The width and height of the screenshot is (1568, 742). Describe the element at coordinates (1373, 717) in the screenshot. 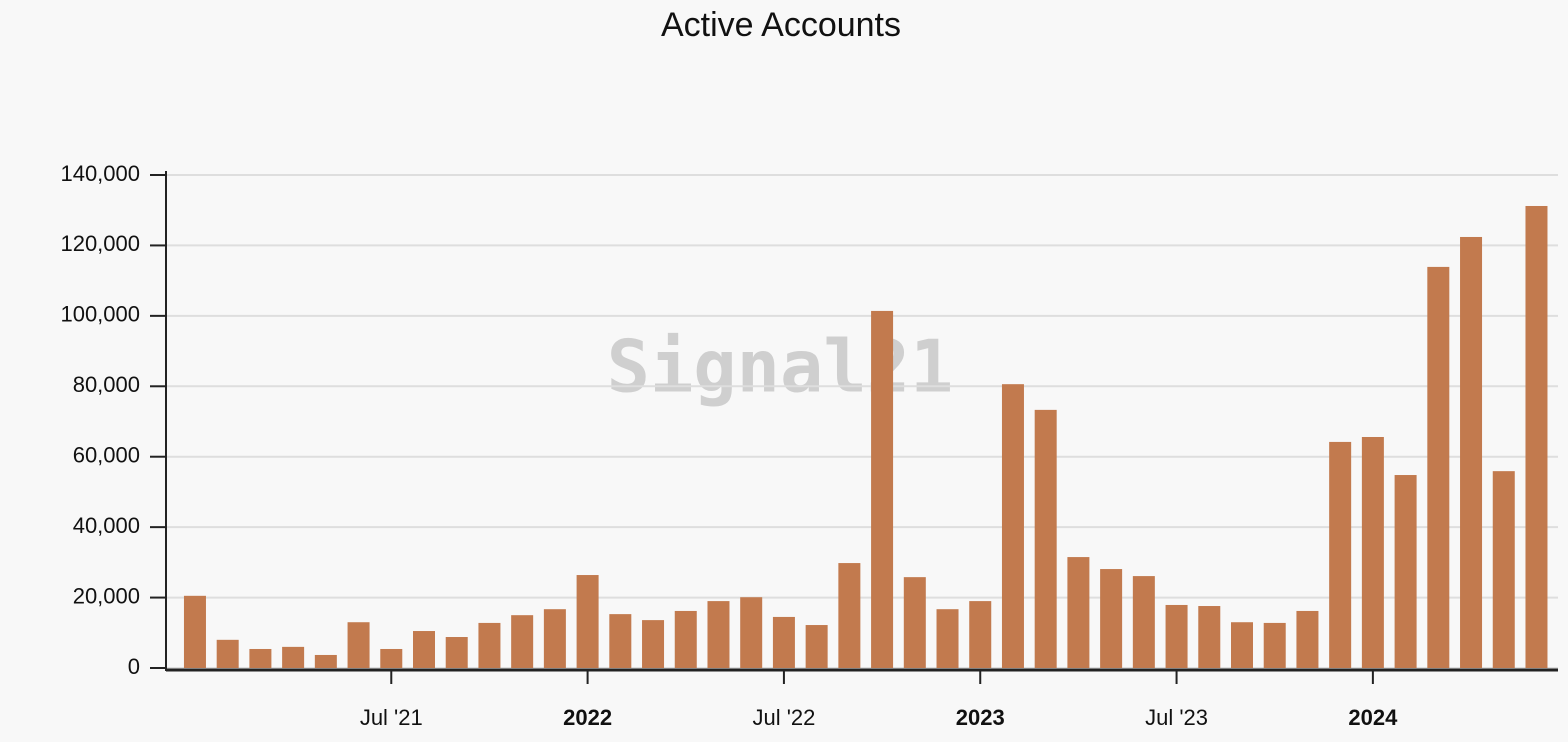

I see `x-tick-label: 2024` at that location.